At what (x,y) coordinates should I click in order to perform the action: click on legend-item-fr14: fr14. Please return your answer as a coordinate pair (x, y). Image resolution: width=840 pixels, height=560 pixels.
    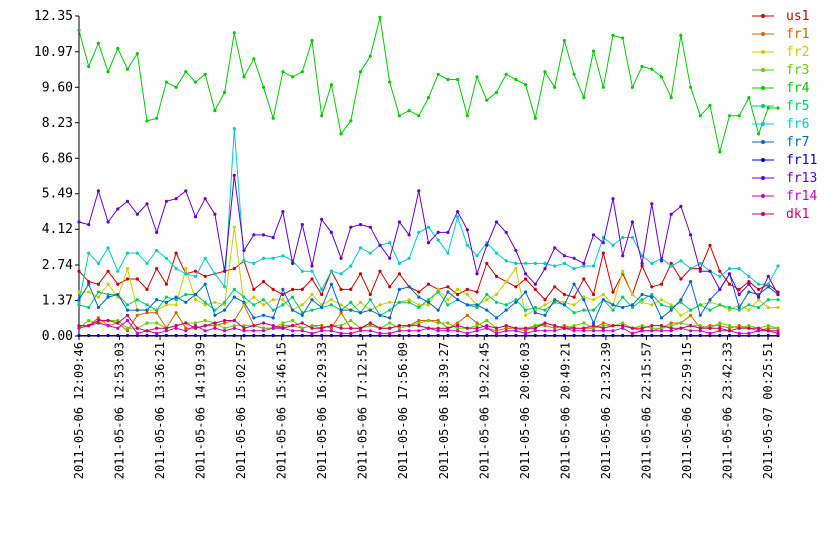
    Looking at the image, I should click on (784, 196).